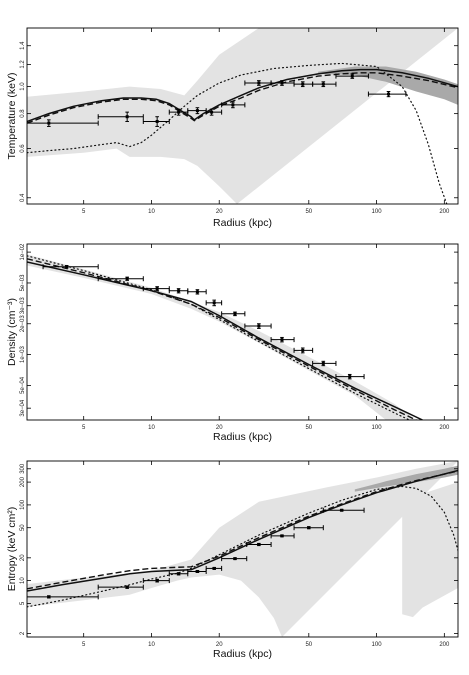 This screenshot has height=675, width=469. Describe the element at coordinates (84, 645) in the screenshot. I see `entropy-x-tick-label: 5` at that location.